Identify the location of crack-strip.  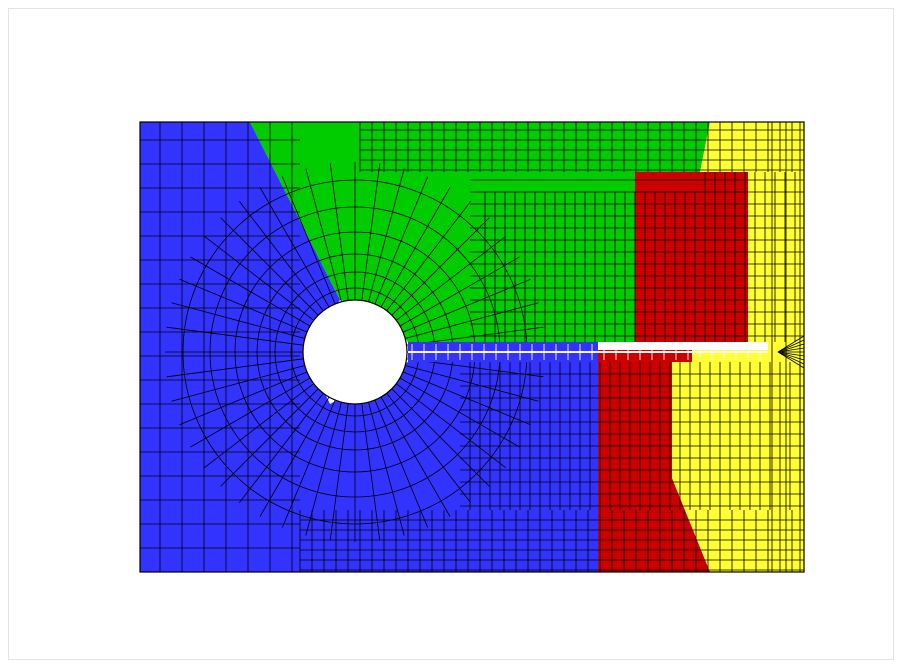
(606, 352).